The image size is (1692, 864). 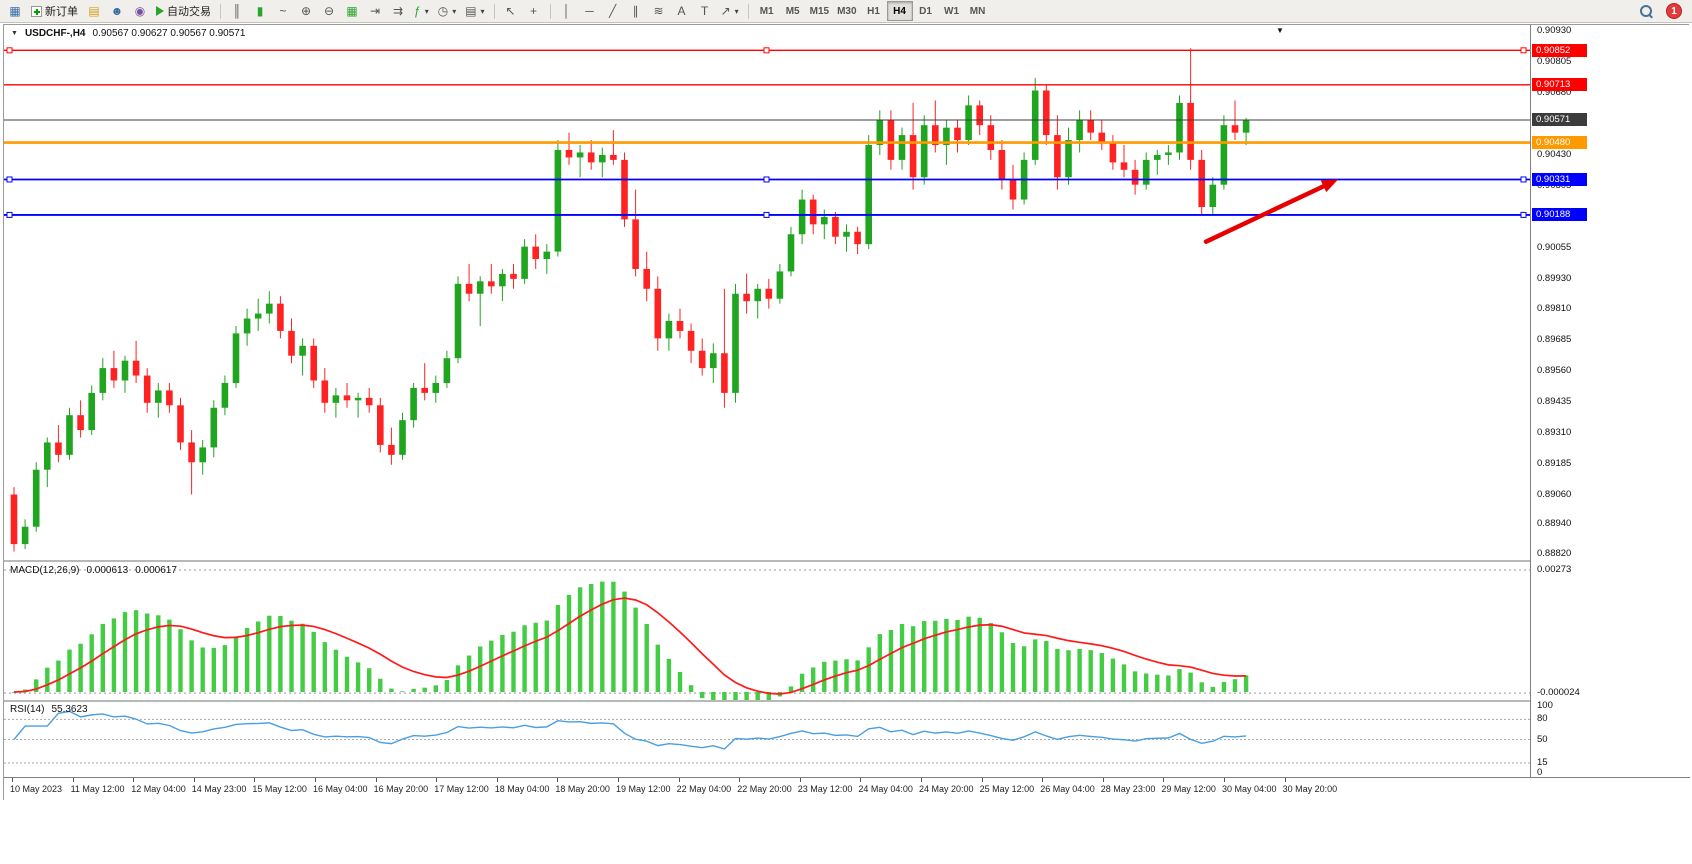 I want to click on tile-windows-button: ▦, so click(x=352, y=11).